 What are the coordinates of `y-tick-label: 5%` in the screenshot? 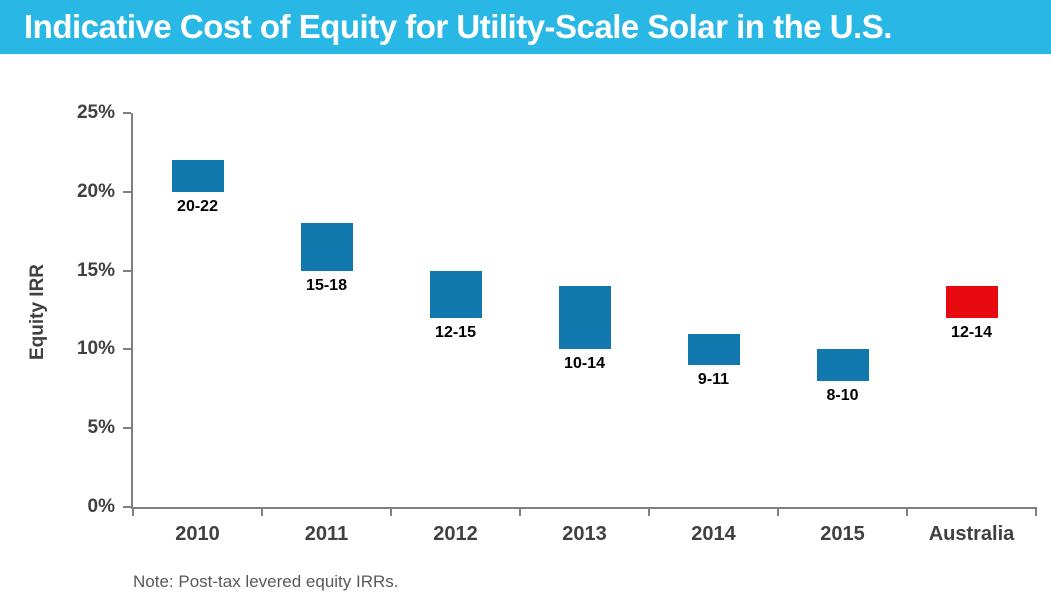 It's located at (101, 428).